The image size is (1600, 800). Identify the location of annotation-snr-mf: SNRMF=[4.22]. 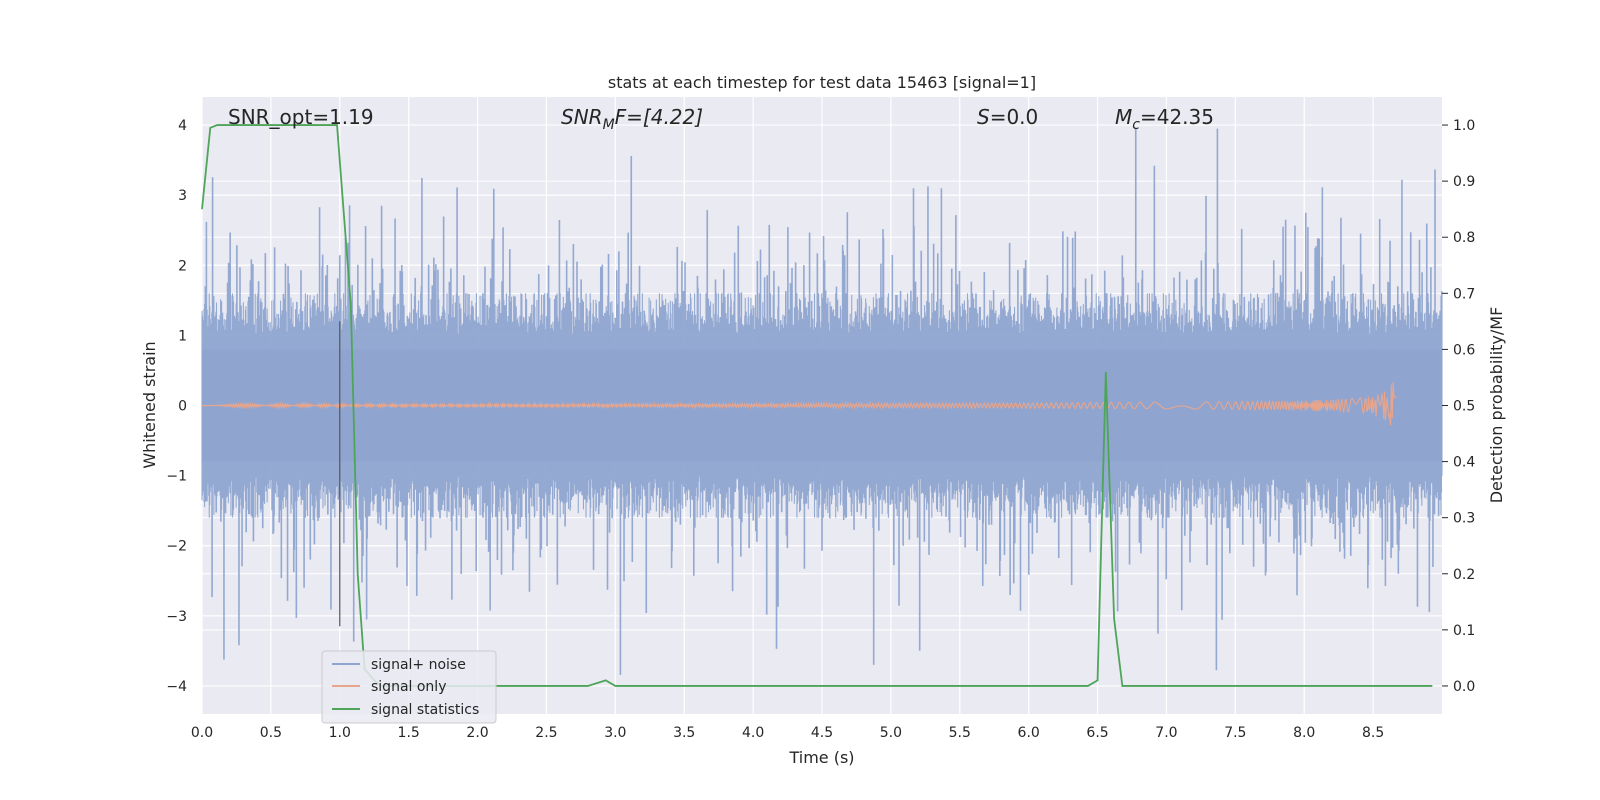
(632, 119).